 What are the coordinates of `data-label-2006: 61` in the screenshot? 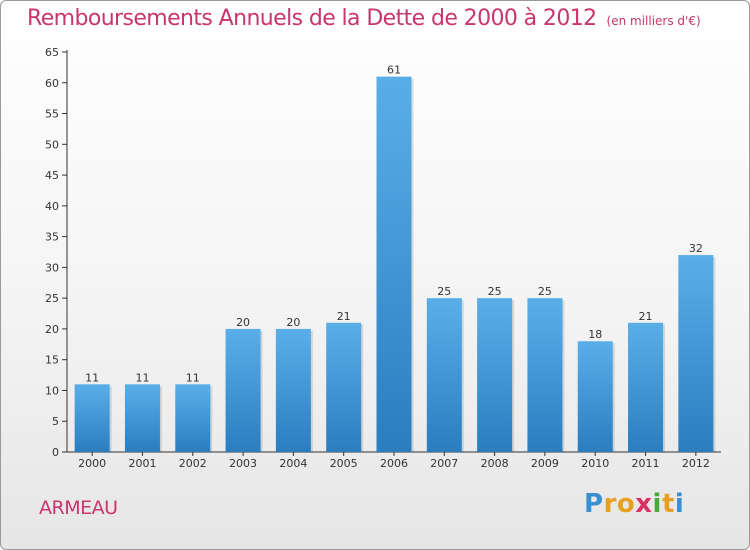 It's located at (394, 70).